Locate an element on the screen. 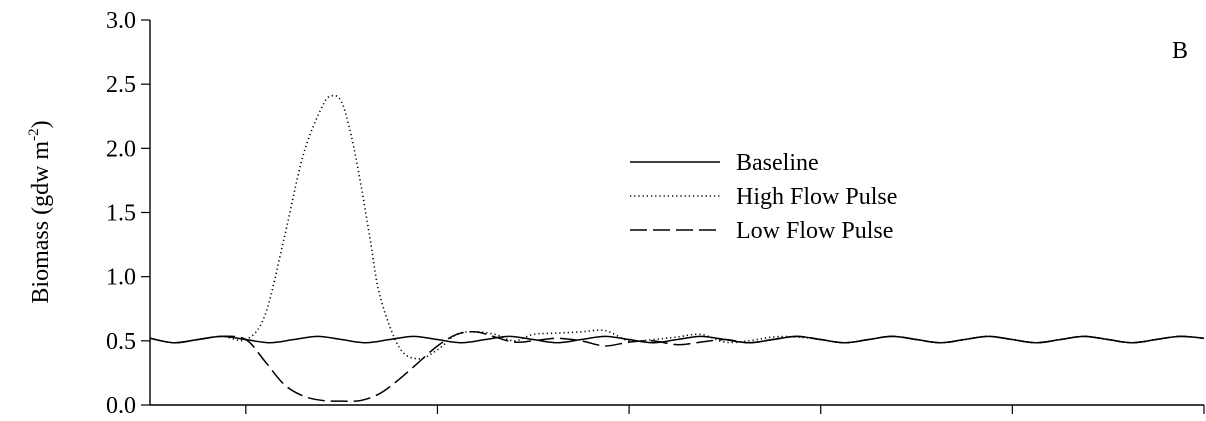 Image resolution: width=1206 pixels, height=421 pixels. y-axis-label: Biomass (gdw m-2) is located at coordinates (40, 211).